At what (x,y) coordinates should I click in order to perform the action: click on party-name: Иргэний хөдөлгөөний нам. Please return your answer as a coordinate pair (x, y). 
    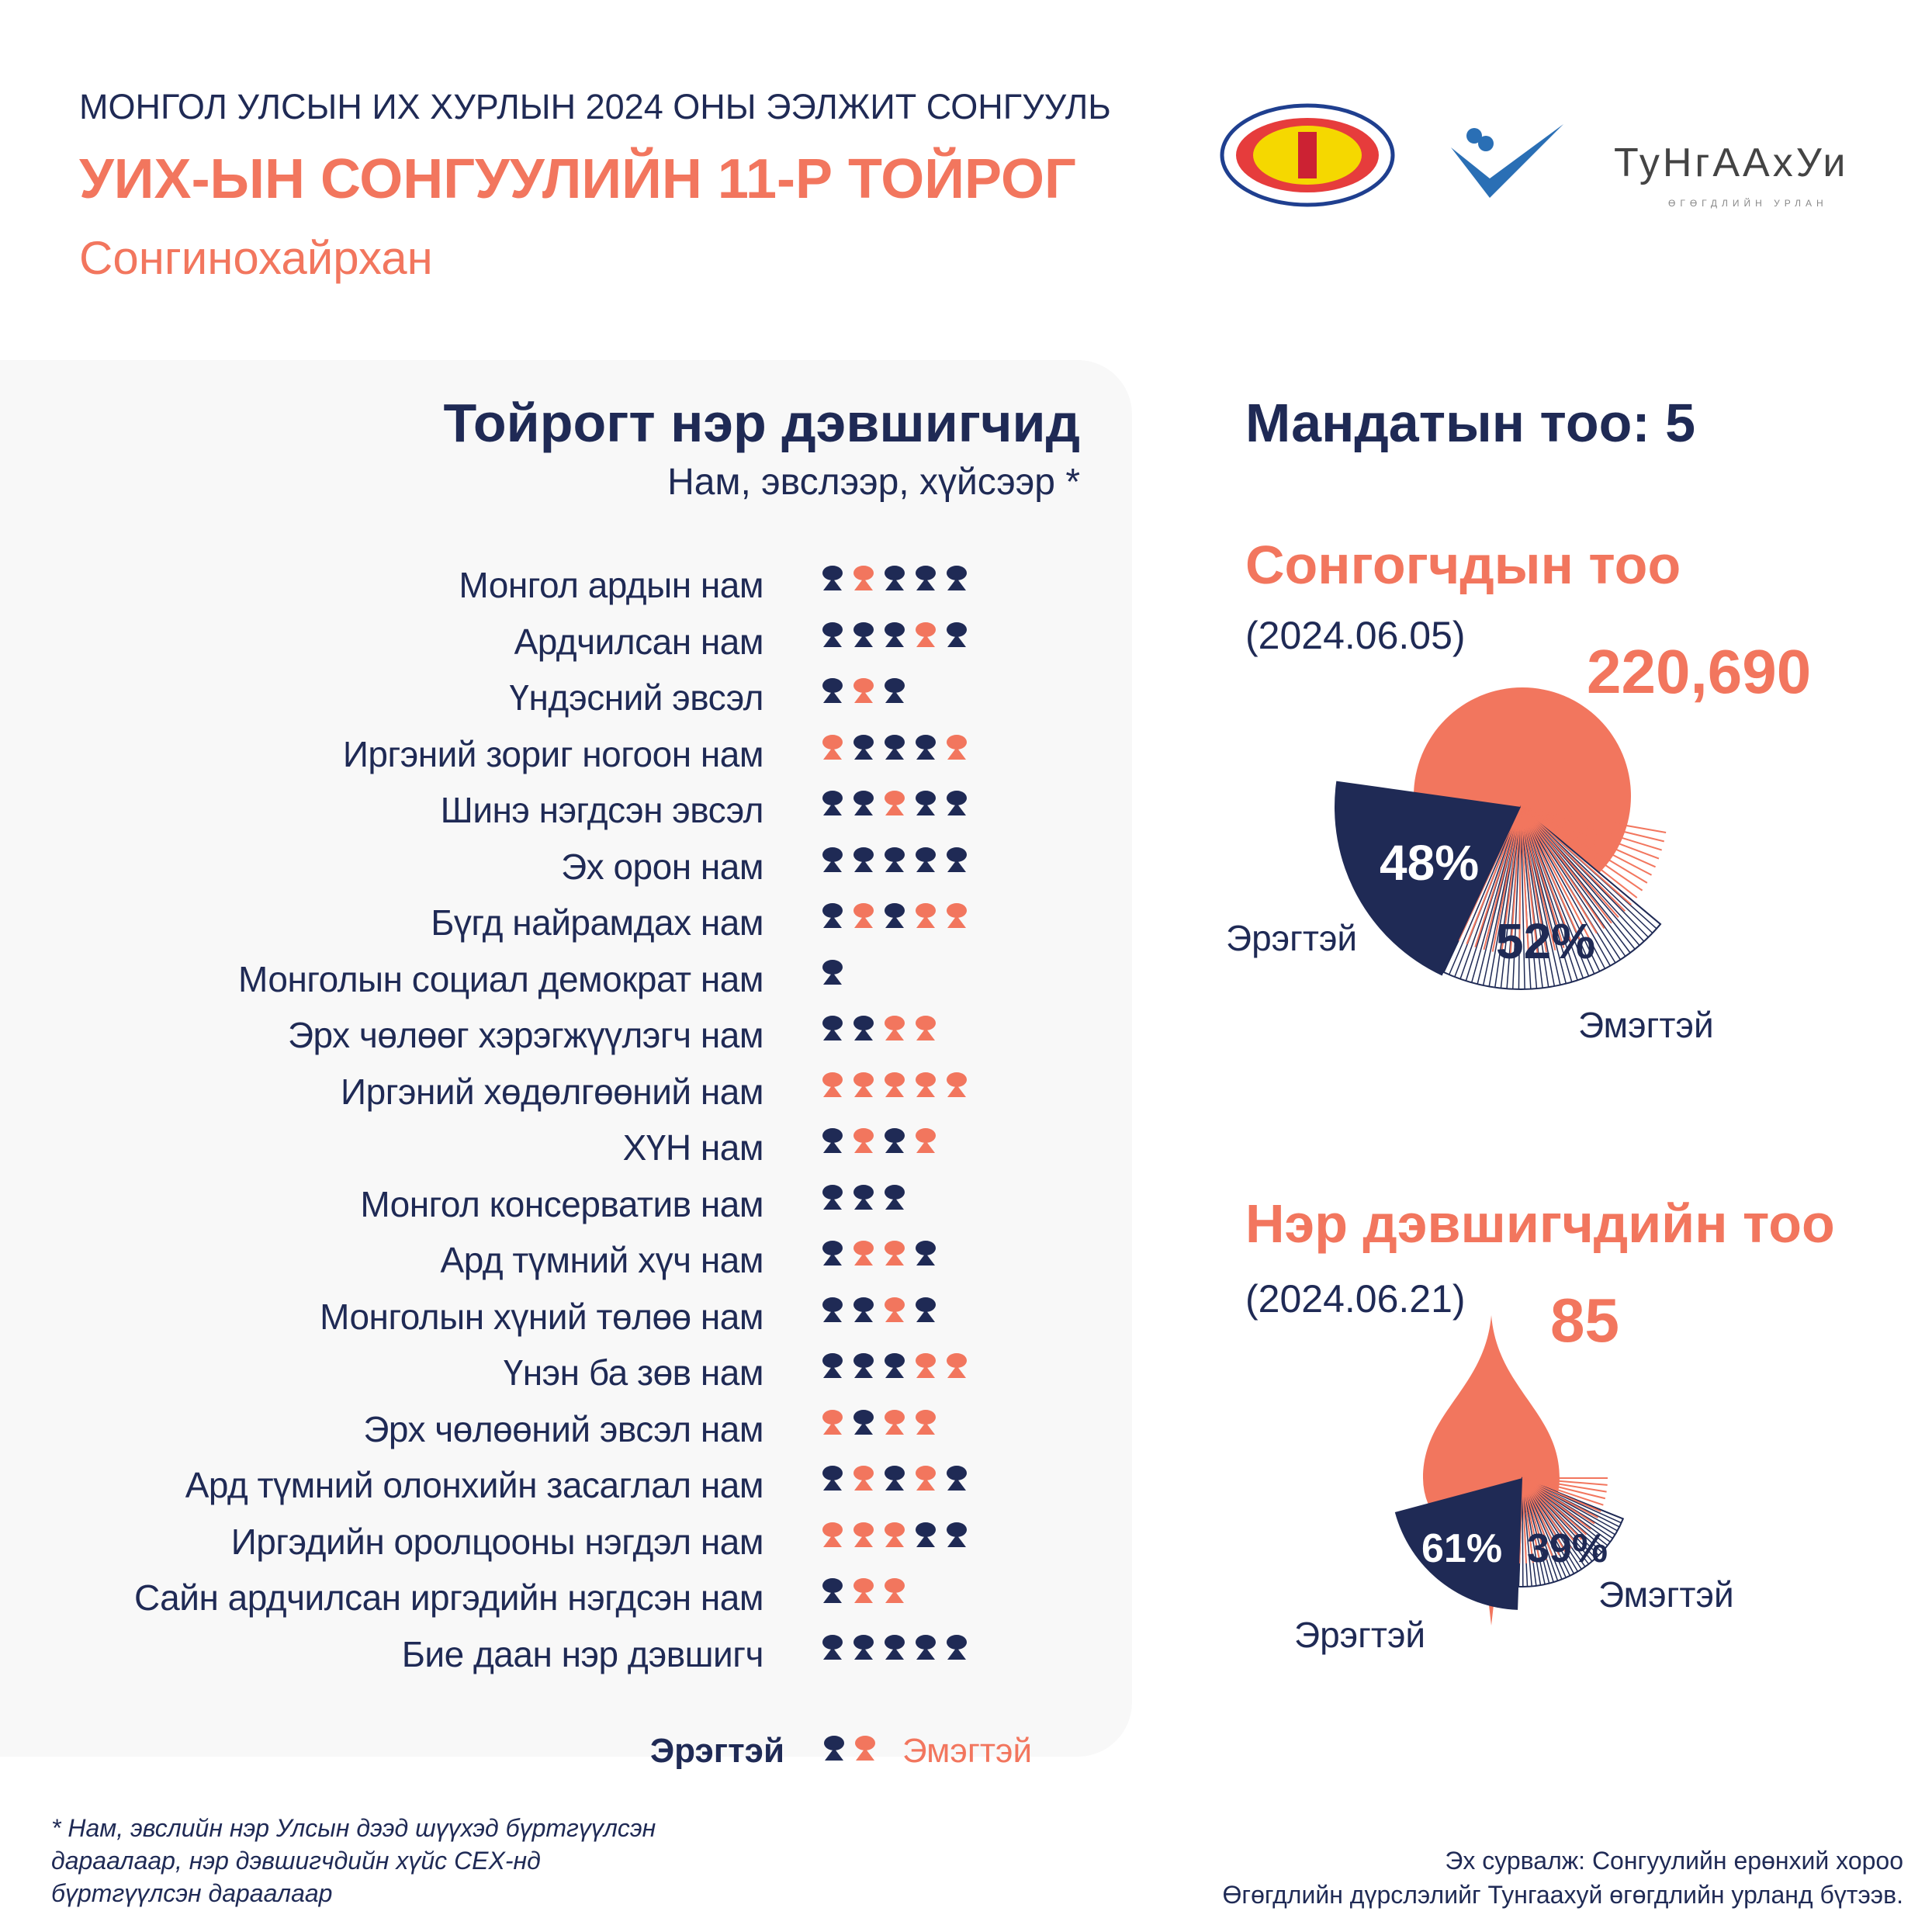
    Looking at the image, I should click on (552, 1091).